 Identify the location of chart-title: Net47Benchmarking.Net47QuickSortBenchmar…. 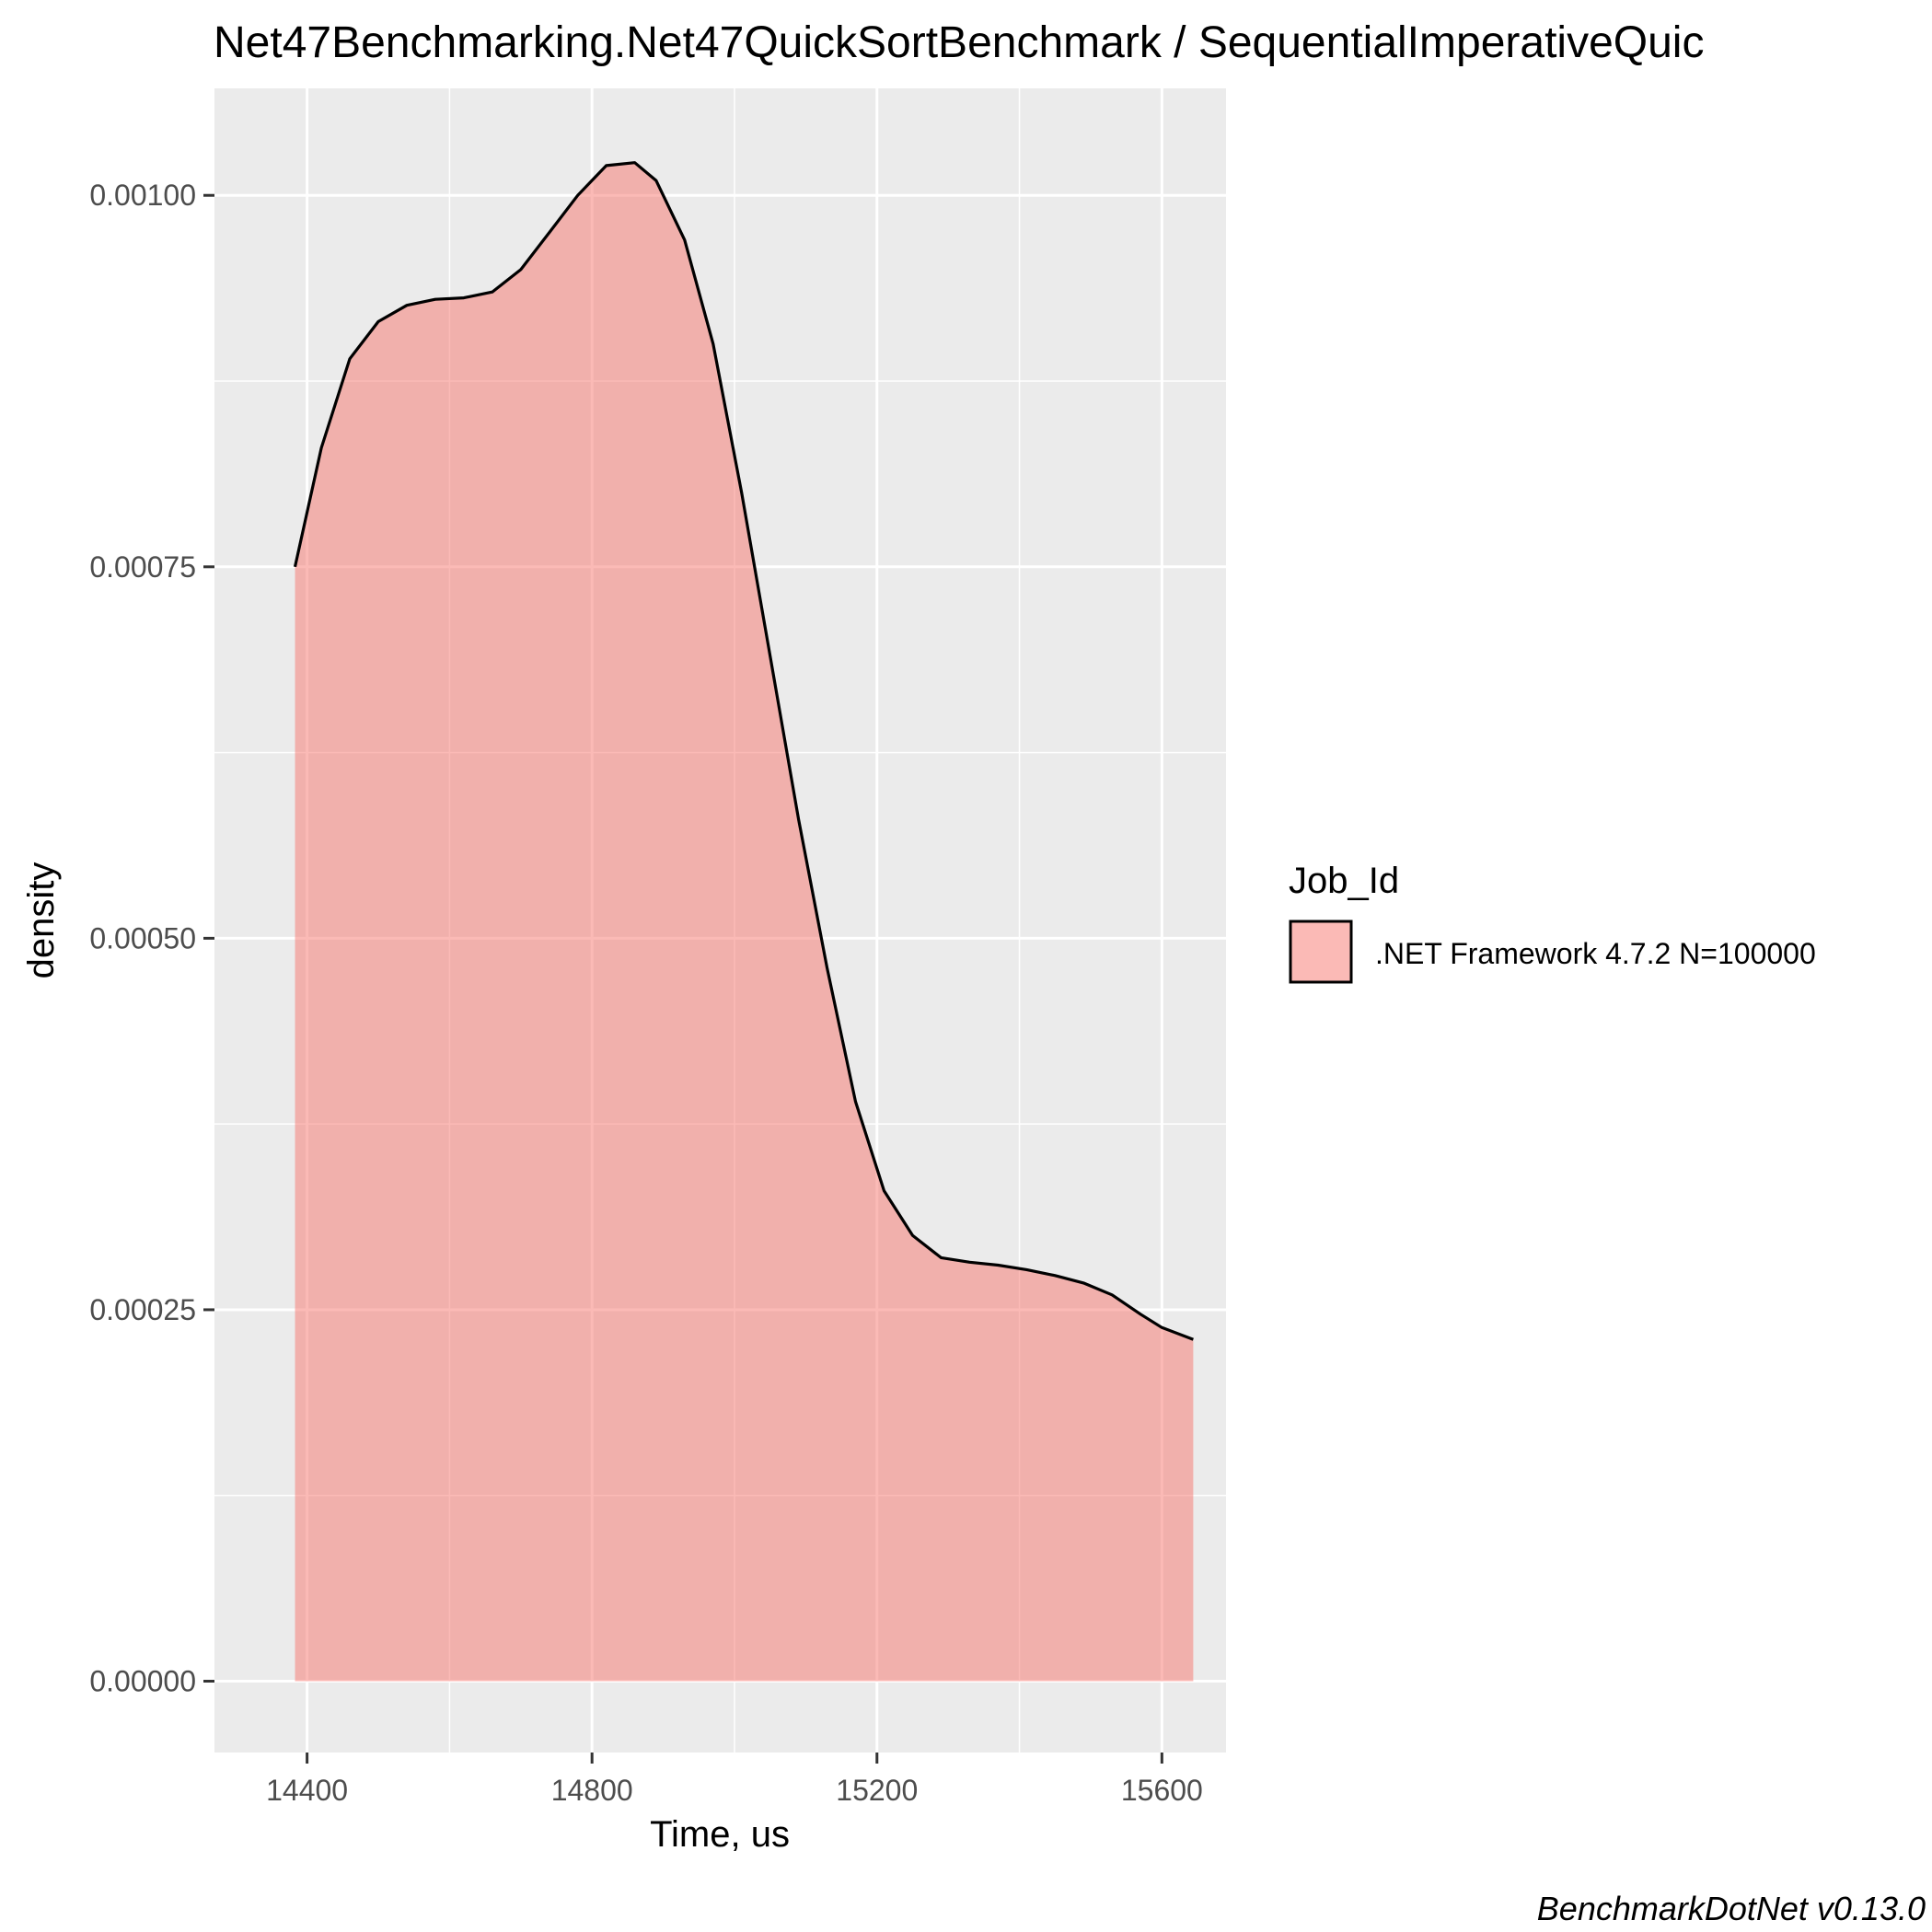
(959, 42).